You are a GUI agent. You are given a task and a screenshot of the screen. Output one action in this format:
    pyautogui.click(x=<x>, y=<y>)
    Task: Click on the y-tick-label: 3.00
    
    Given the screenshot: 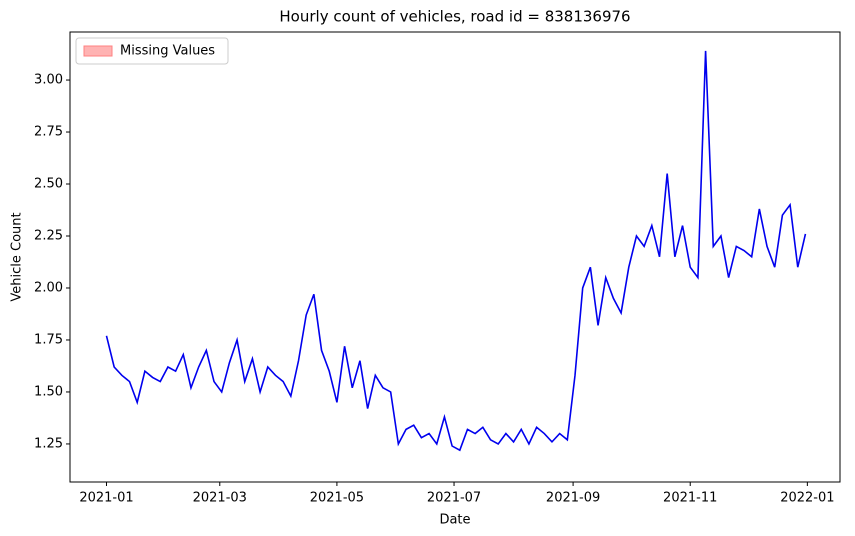 What is the action you would take?
    pyautogui.click(x=48, y=80)
    